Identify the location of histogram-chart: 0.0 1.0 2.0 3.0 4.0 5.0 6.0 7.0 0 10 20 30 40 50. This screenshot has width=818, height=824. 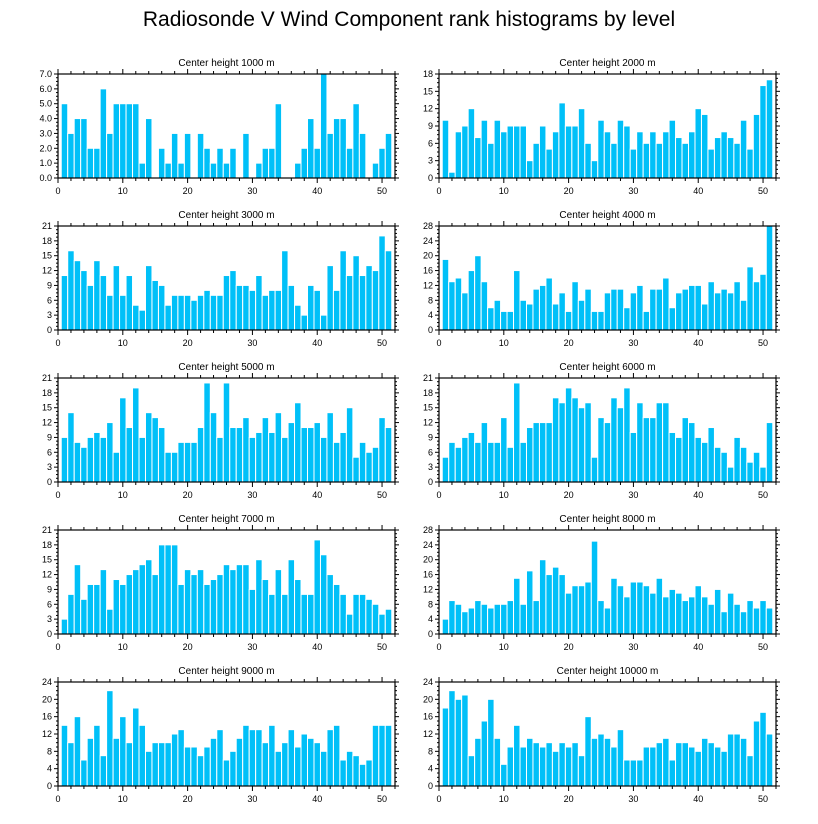
(219, 132).